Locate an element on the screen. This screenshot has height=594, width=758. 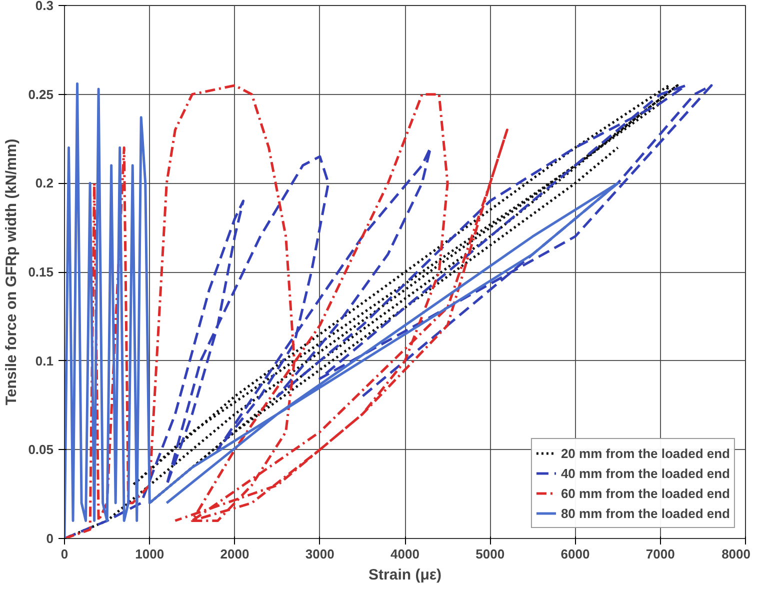
x-tick-label: 7000 is located at coordinates (660, 554).